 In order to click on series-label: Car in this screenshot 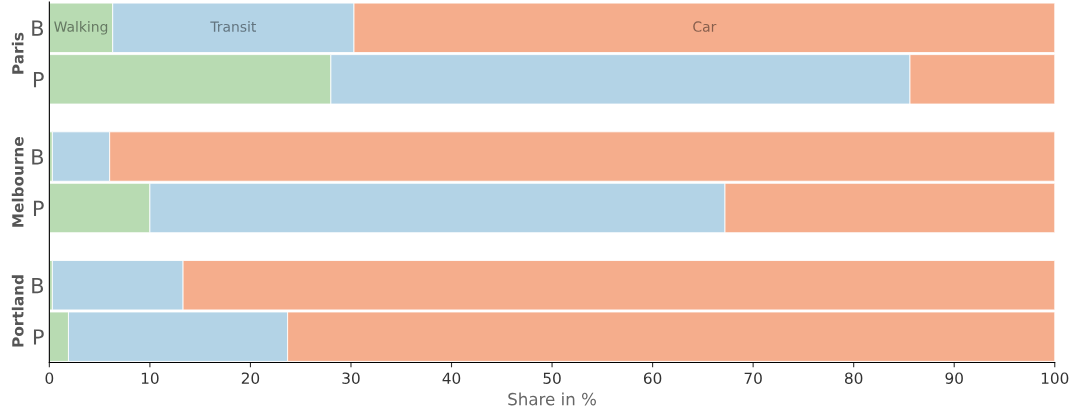, I will do `click(705, 26)`.